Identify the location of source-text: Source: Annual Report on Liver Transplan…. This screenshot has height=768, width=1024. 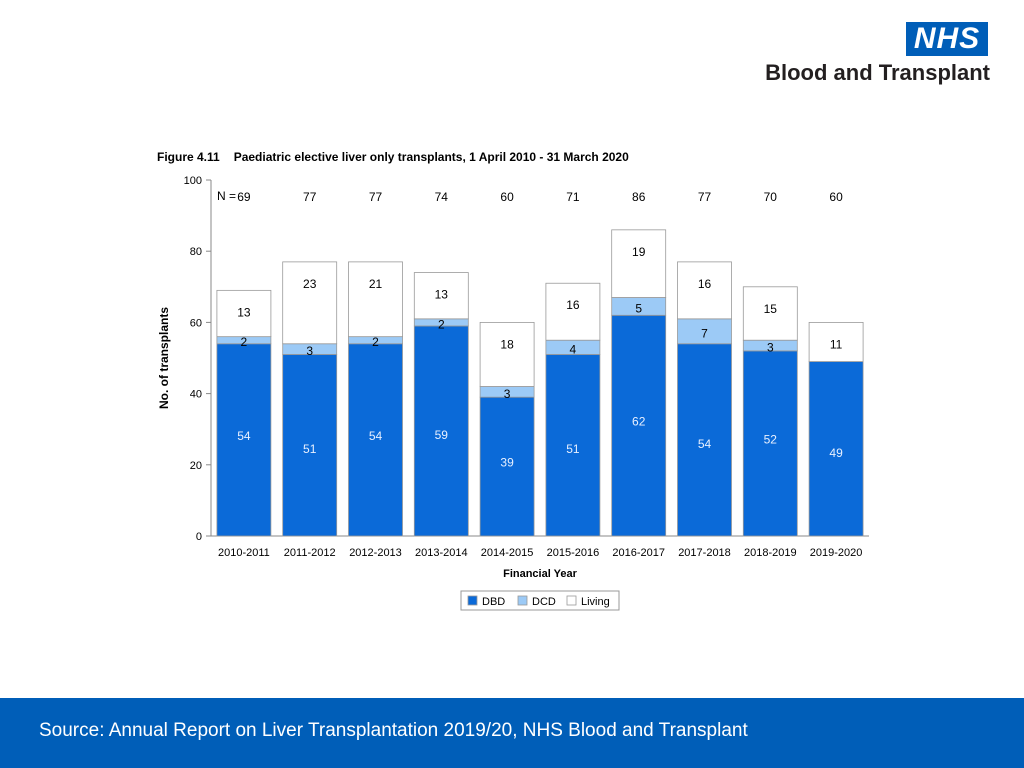
(393, 730).